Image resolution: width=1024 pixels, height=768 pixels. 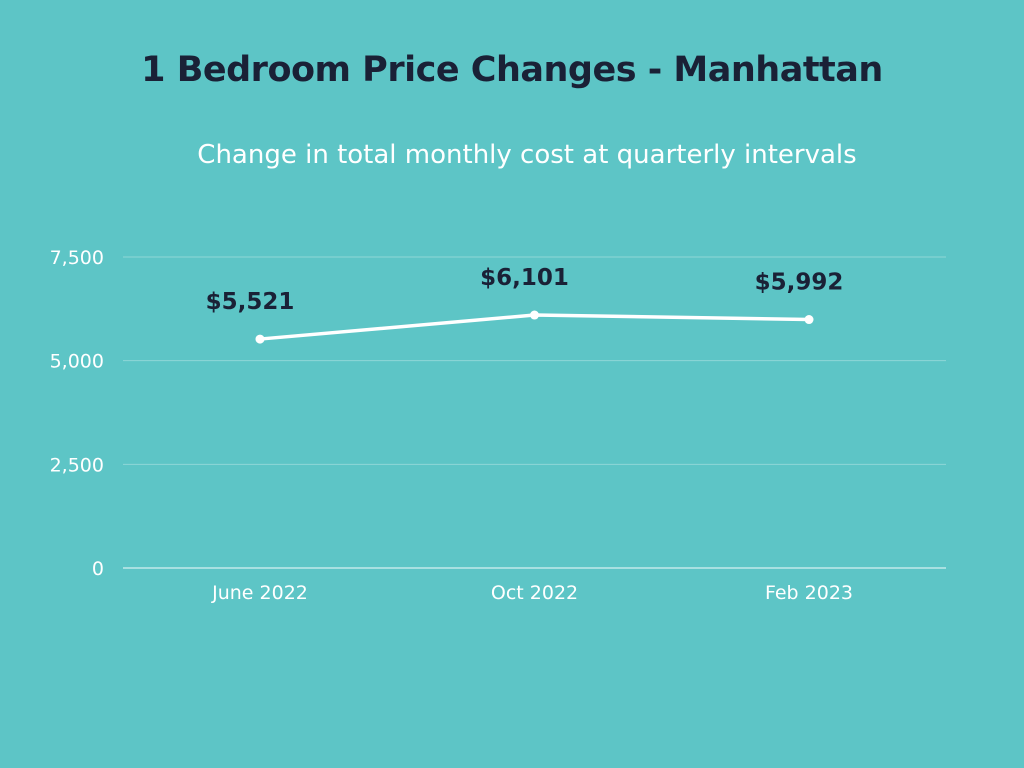 I want to click on y-tick-label: 5,000, so click(x=77, y=362).